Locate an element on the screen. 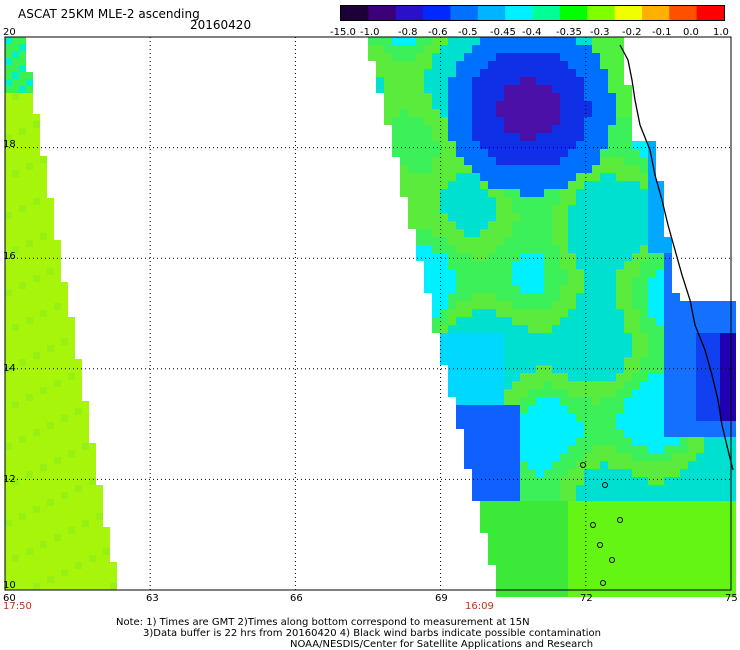 This screenshot has width=740, height=650. swath-west is located at coordinates (61, 313).